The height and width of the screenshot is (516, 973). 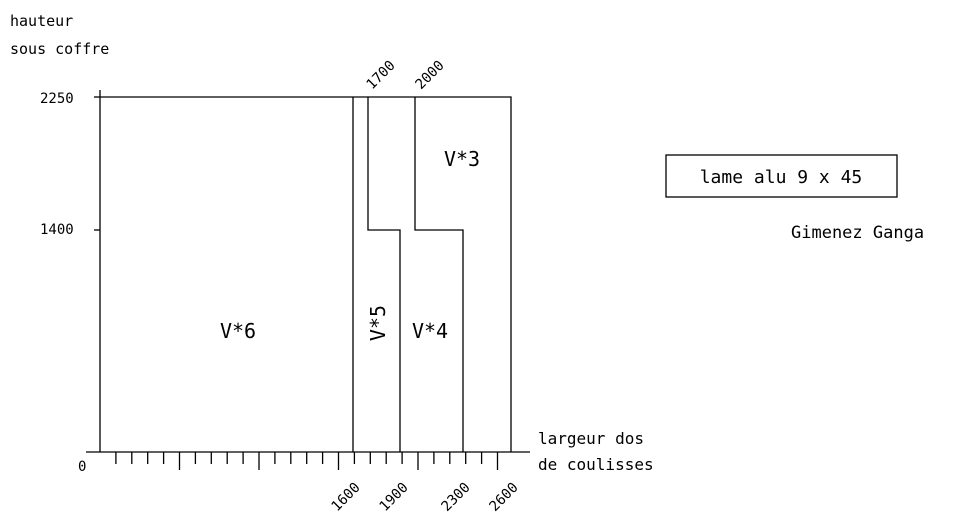 What do you see at coordinates (462, 159) in the screenshot?
I see `zone-label-v3: V*3` at bounding box center [462, 159].